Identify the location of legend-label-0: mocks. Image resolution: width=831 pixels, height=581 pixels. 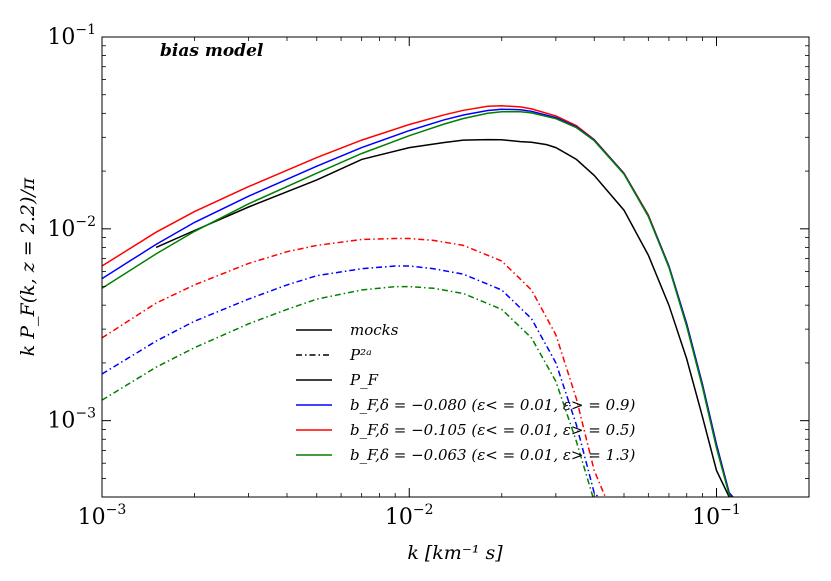
(374, 330).